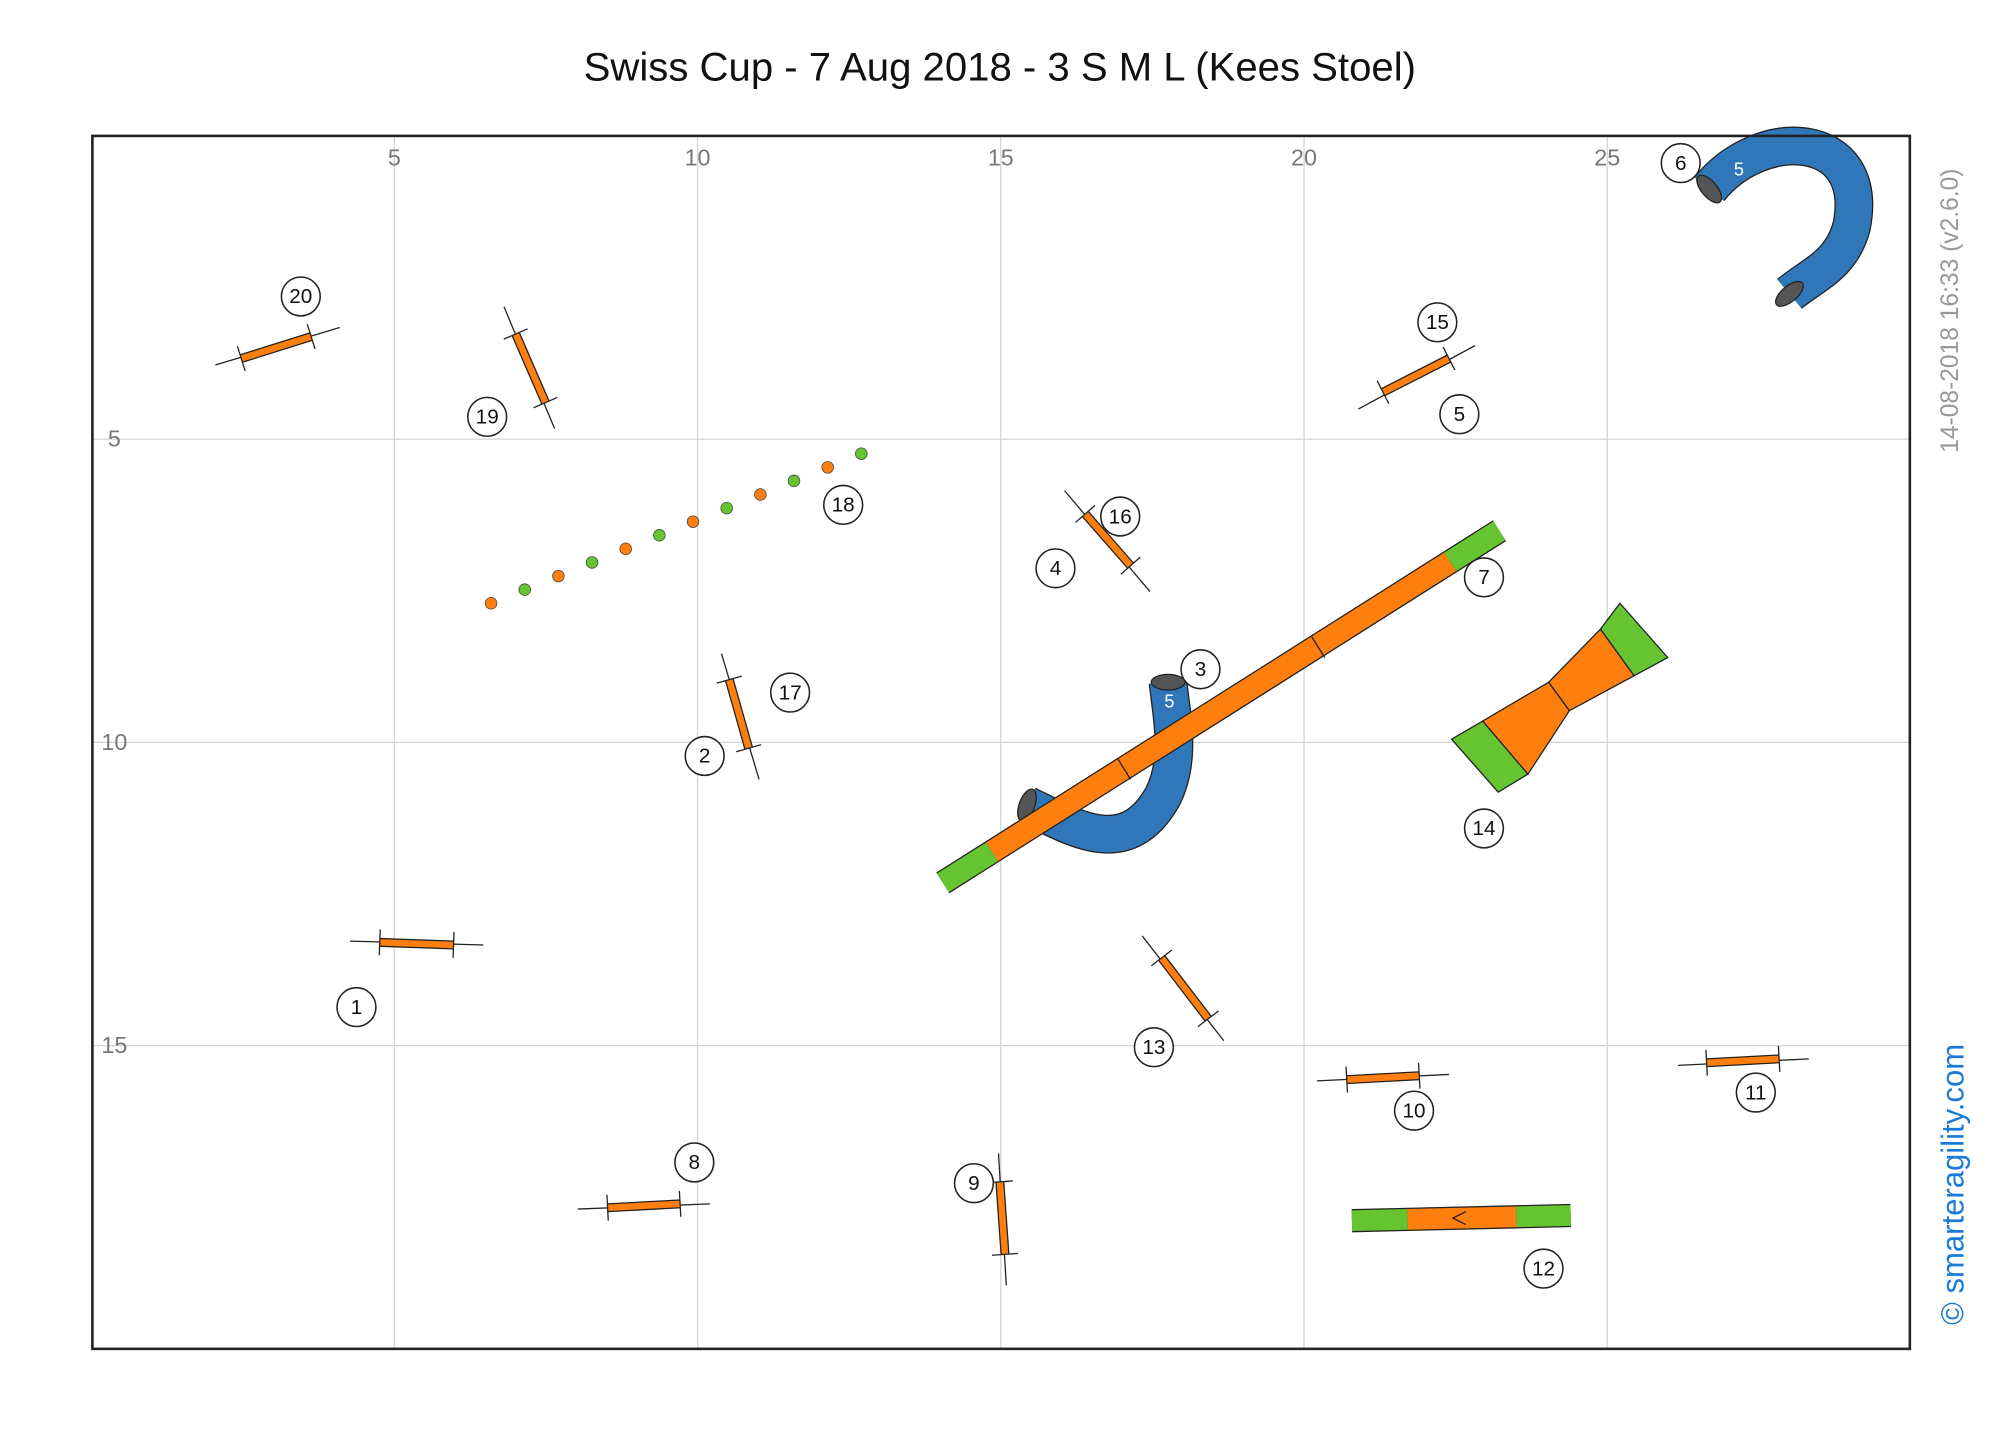 Image resolution: width=2010 pixels, height=1455 pixels. What do you see at coordinates (1607, 157) in the screenshot?
I see `x-tick-label: 25` at bounding box center [1607, 157].